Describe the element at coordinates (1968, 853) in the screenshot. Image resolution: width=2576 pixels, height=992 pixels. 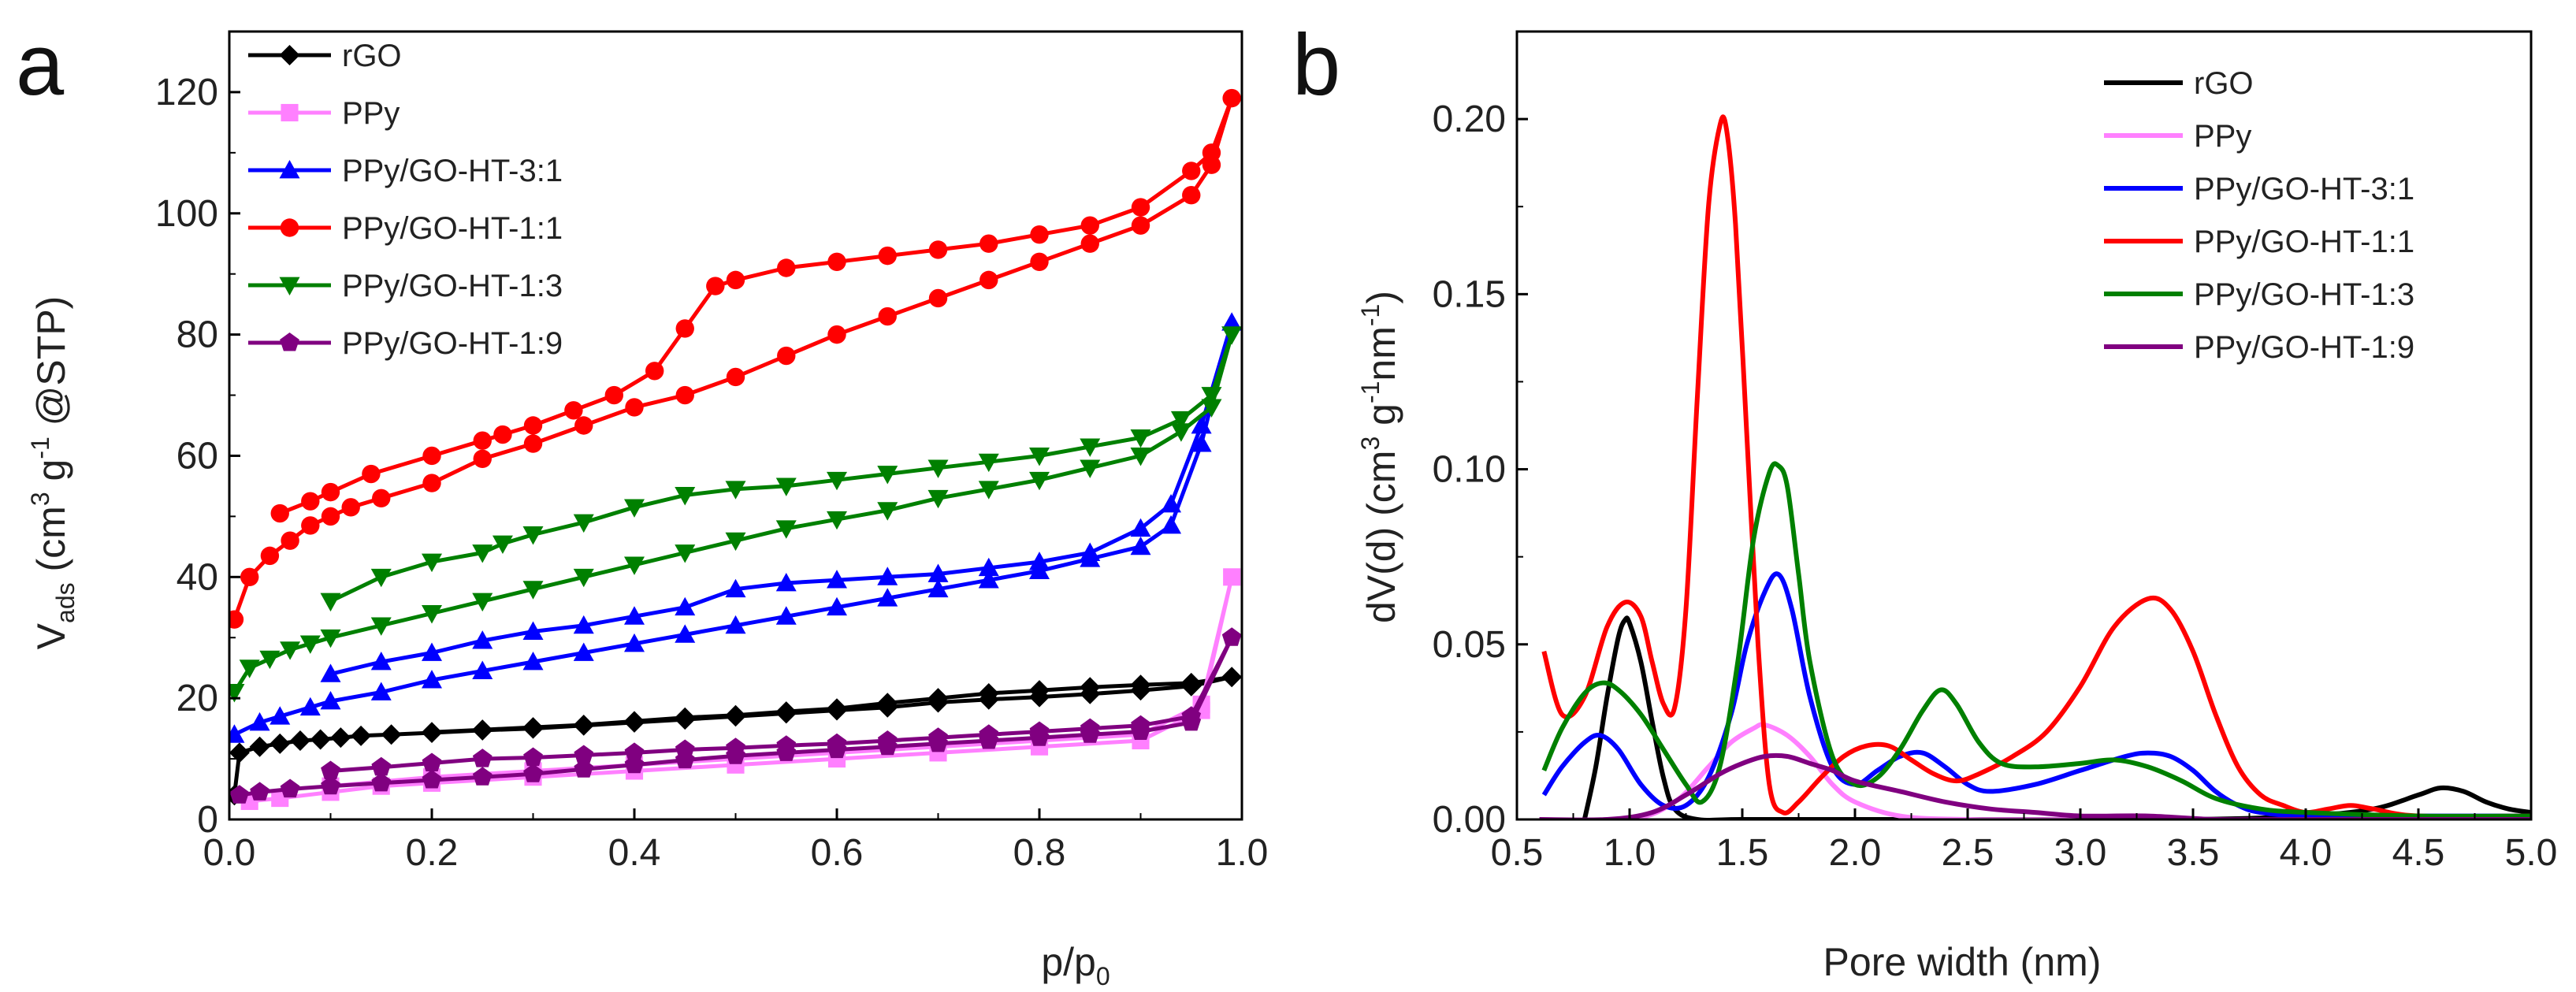
I see `panel-b-xtick-label: 2.5` at that location.